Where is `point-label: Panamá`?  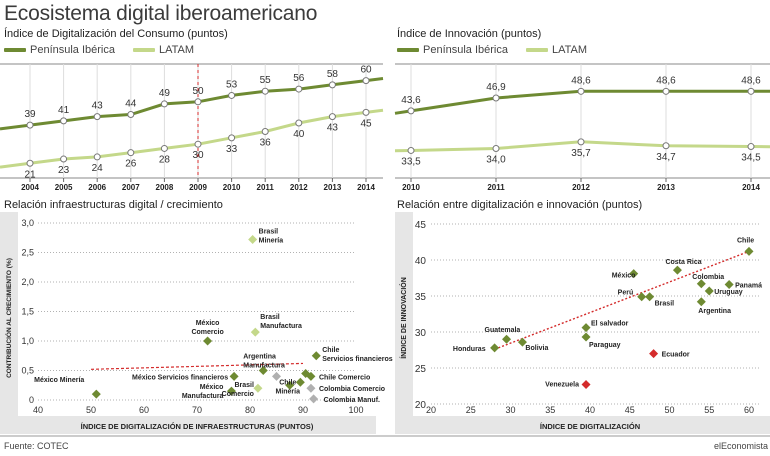 point-label: Panamá is located at coordinates (748, 285).